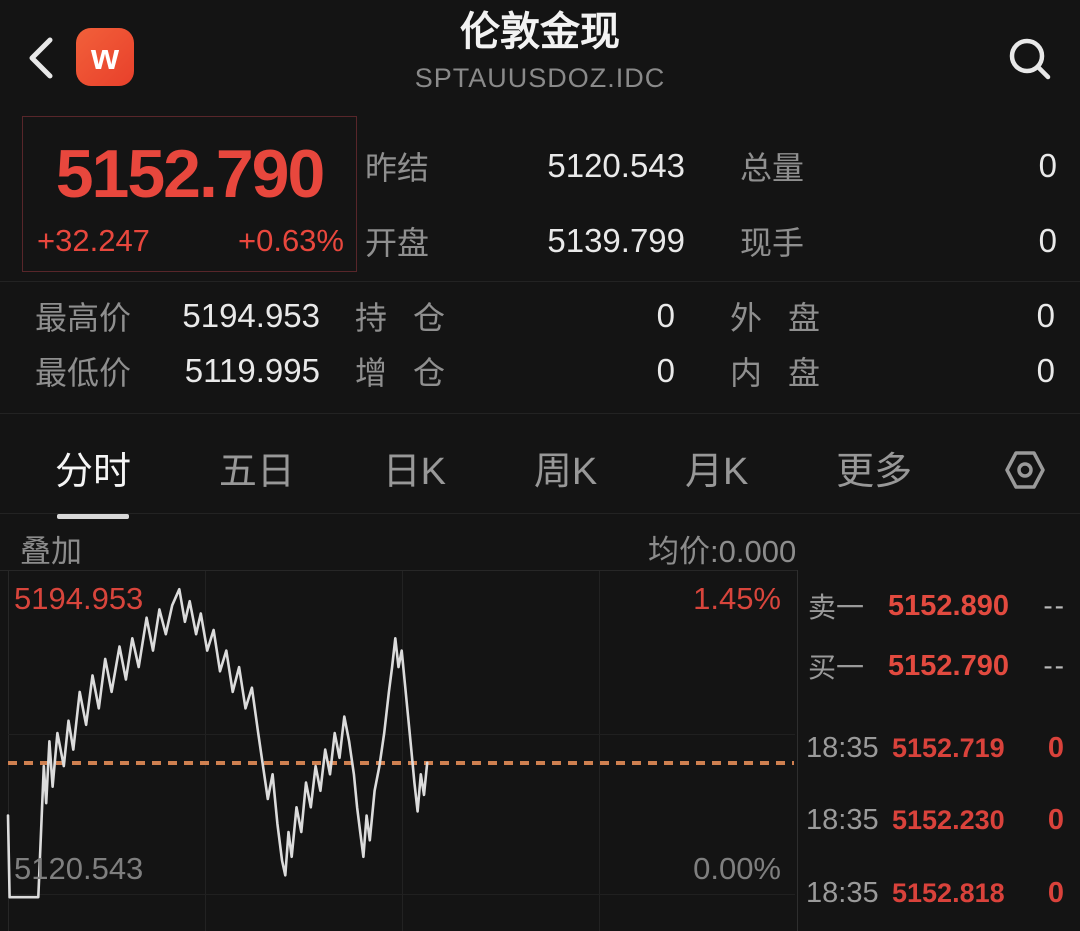 This screenshot has width=1080, height=931. What do you see at coordinates (711, 240) in the screenshot?
I see `quote-row: 开盘 5139.799 现手 0` at bounding box center [711, 240].